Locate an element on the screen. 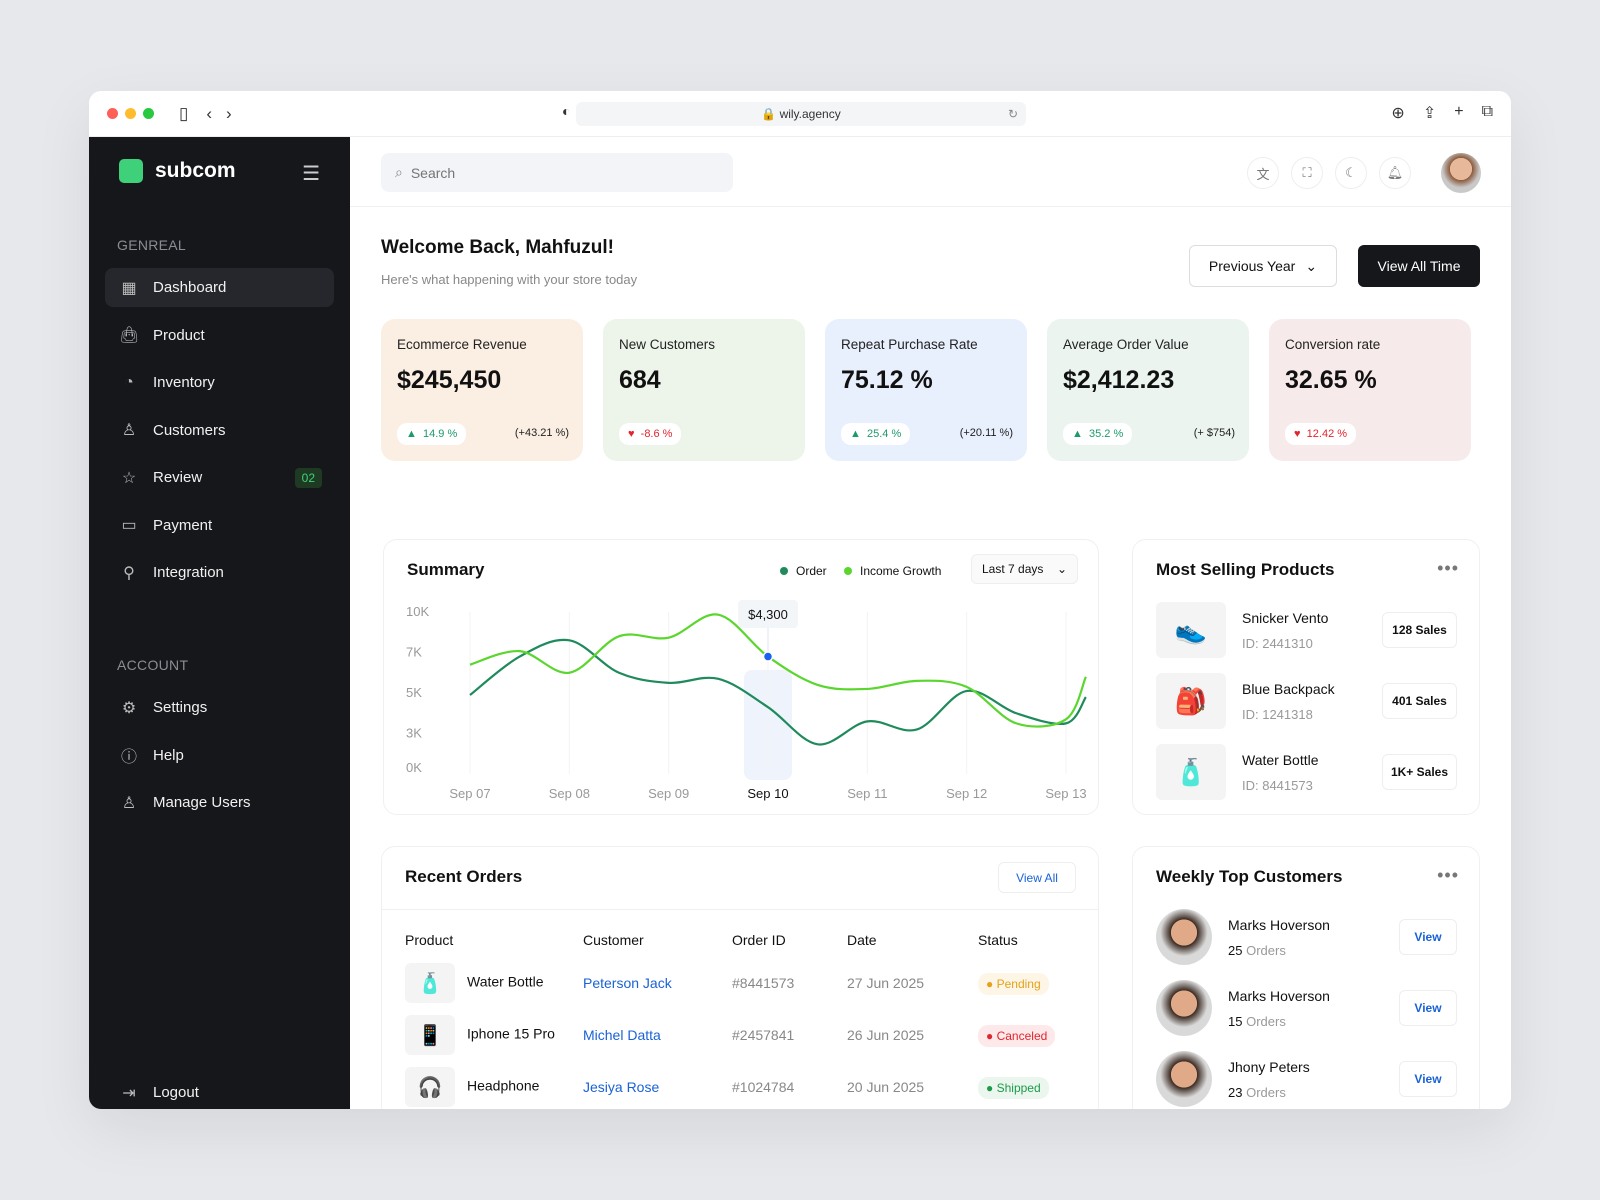 This screenshot has height=1200, width=1600. logout-label: Logout is located at coordinates (176, 1092).